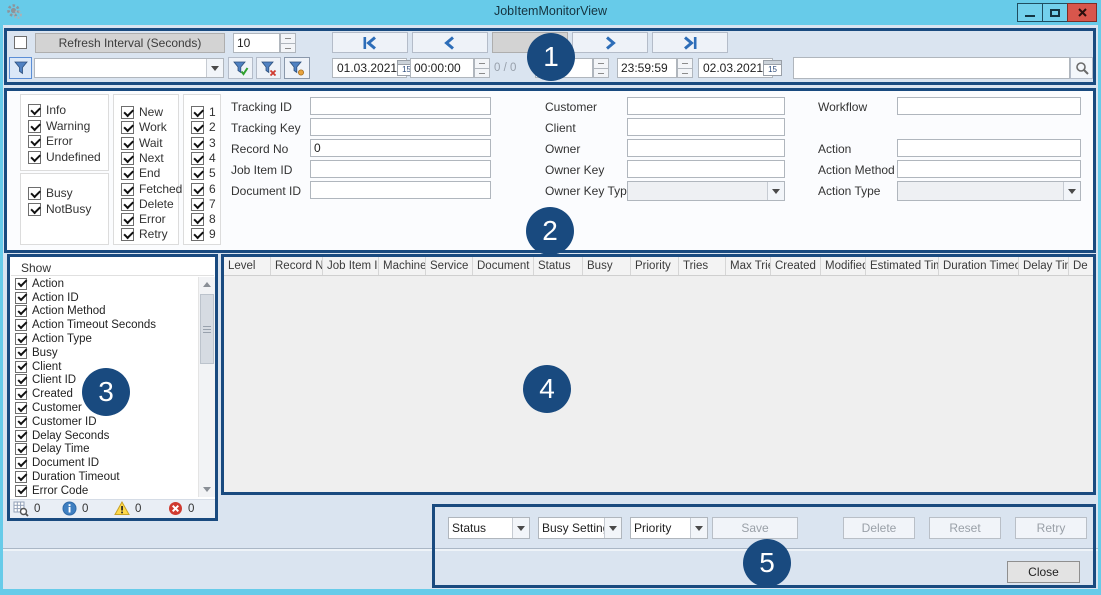 The image size is (1101, 595). What do you see at coordinates (104, 450) in the screenshot?
I see `show-item: Delay Time` at bounding box center [104, 450].